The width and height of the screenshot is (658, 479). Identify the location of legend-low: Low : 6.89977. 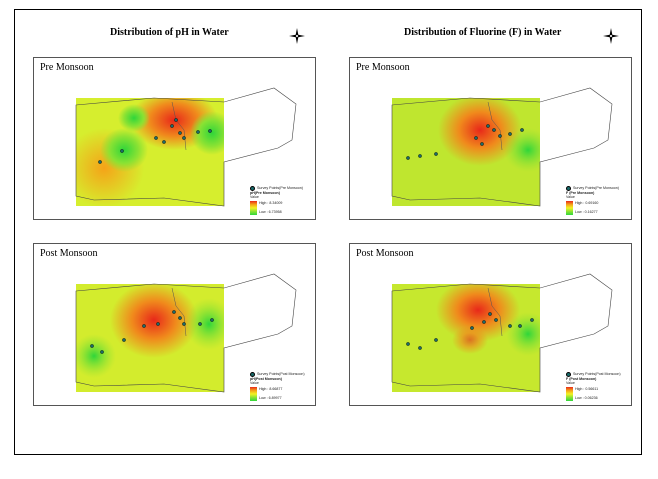
(270, 398).